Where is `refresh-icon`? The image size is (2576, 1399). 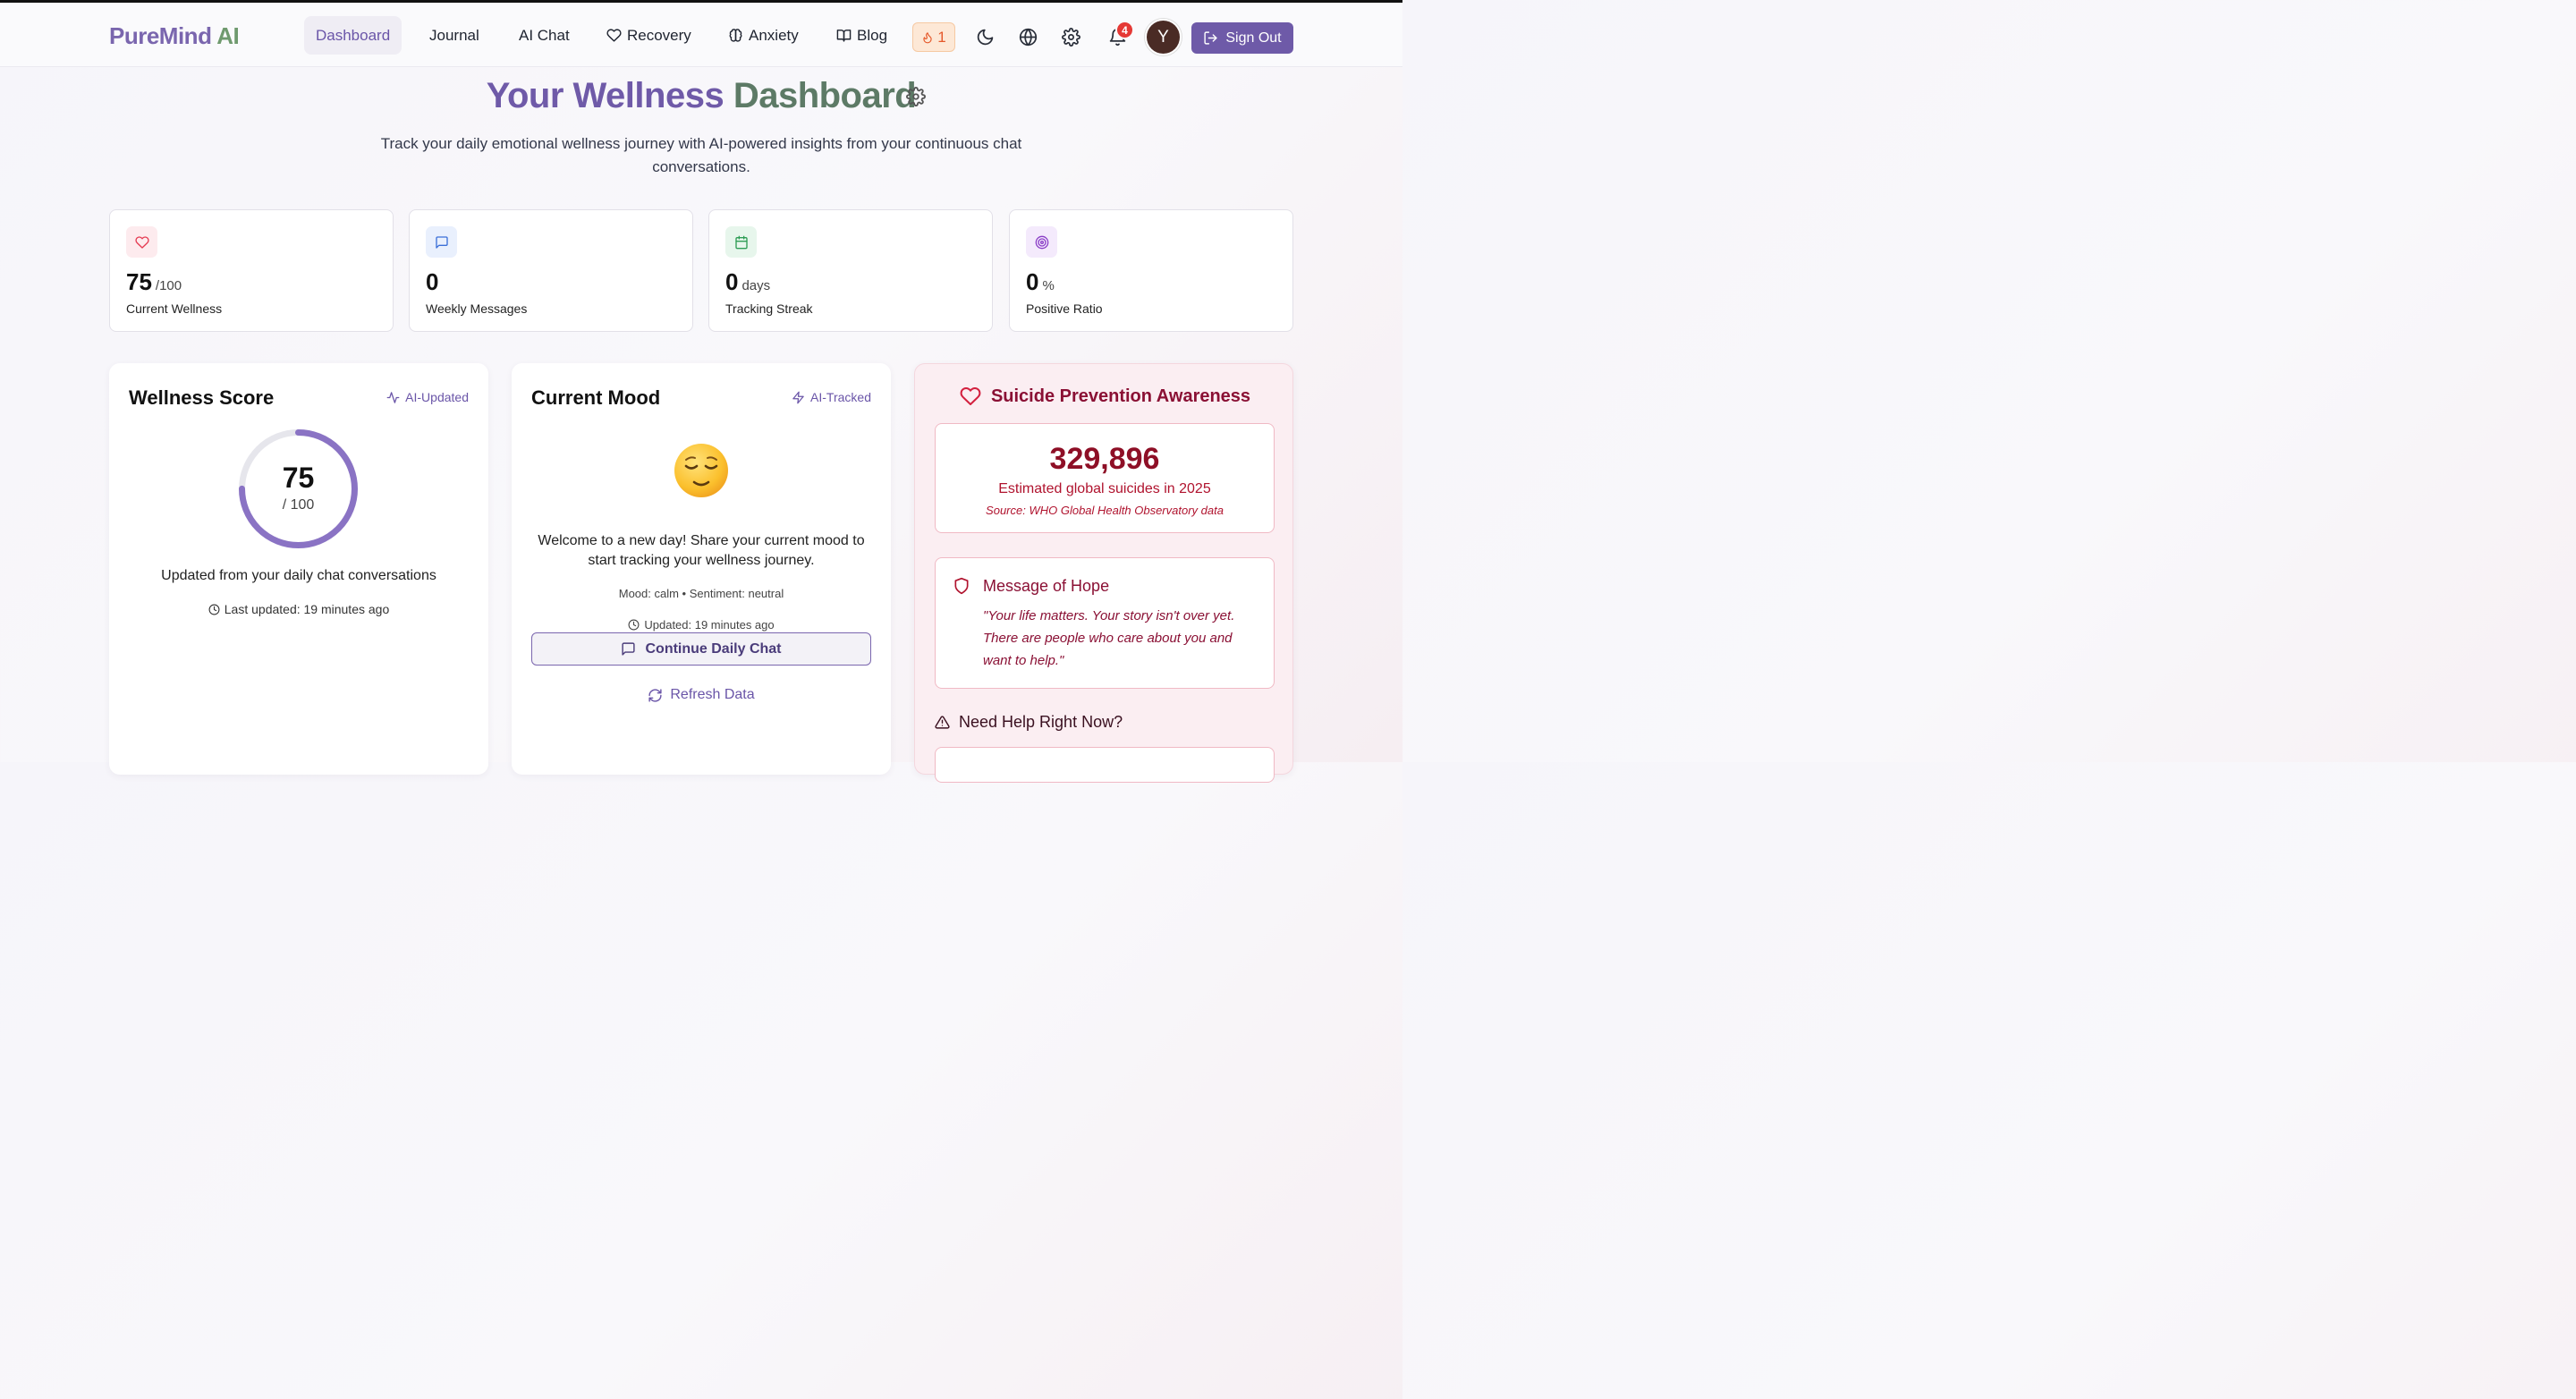 refresh-icon is located at coordinates (655, 695).